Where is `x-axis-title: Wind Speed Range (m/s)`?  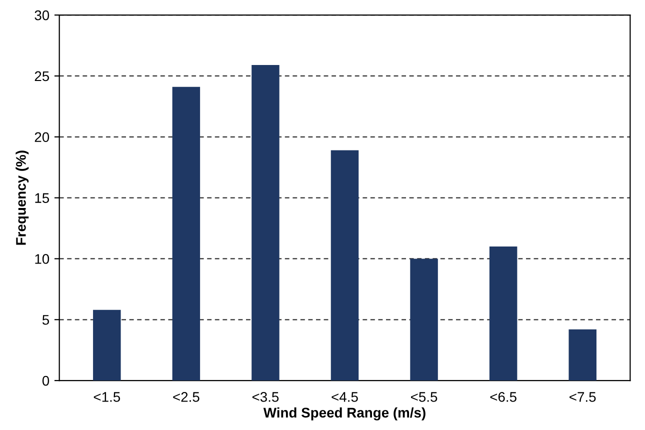
x-axis-title: Wind Speed Range (m/s) is located at coordinates (344, 413).